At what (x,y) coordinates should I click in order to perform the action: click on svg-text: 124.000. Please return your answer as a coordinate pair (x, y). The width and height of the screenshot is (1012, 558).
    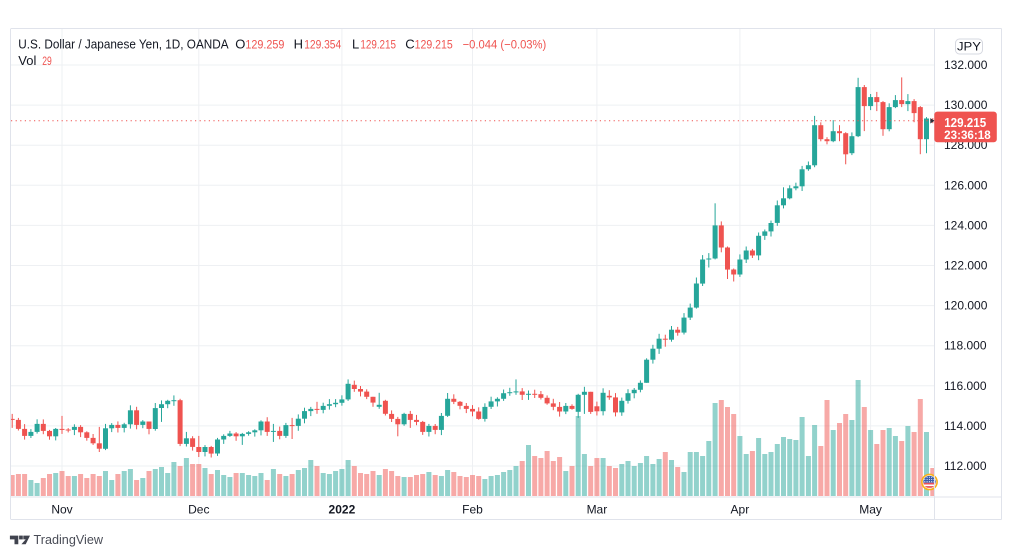
    Looking at the image, I should click on (966, 225).